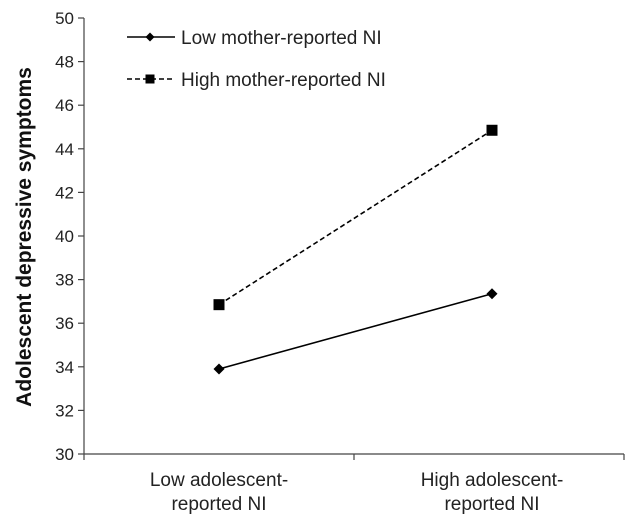 This screenshot has width=627, height=515. I want to click on y-tick-label: 44, so click(64, 149).